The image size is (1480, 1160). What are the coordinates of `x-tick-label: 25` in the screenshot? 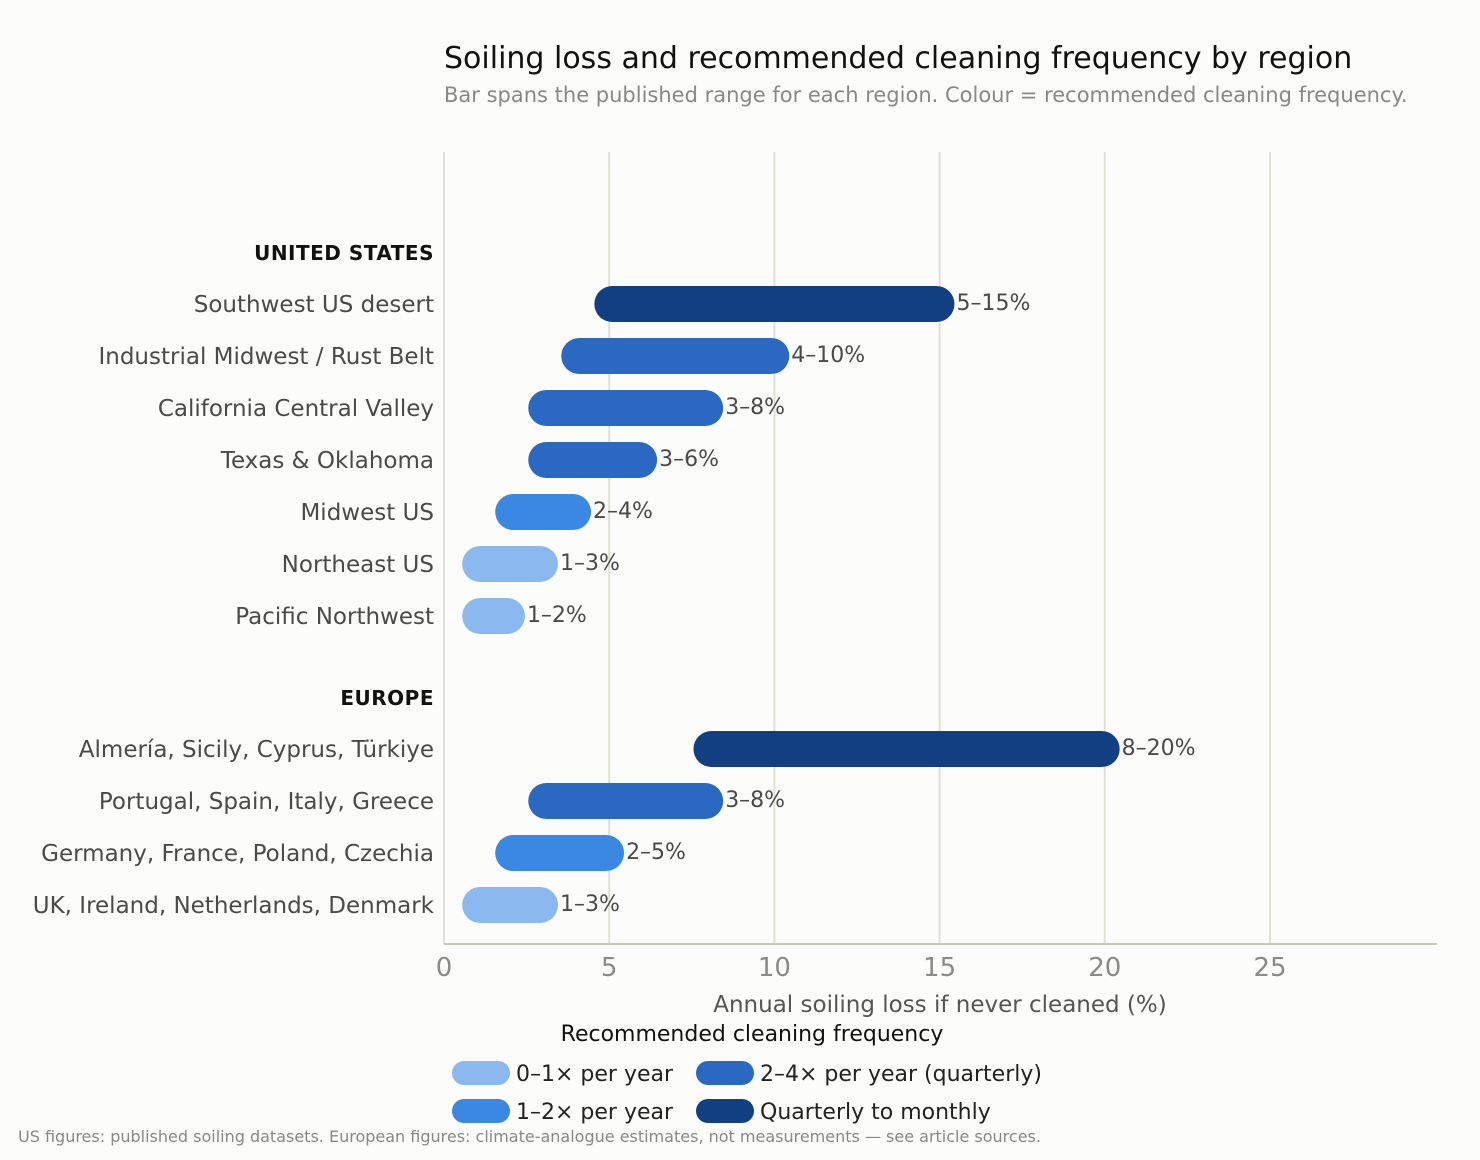 It's located at (1269, 968).